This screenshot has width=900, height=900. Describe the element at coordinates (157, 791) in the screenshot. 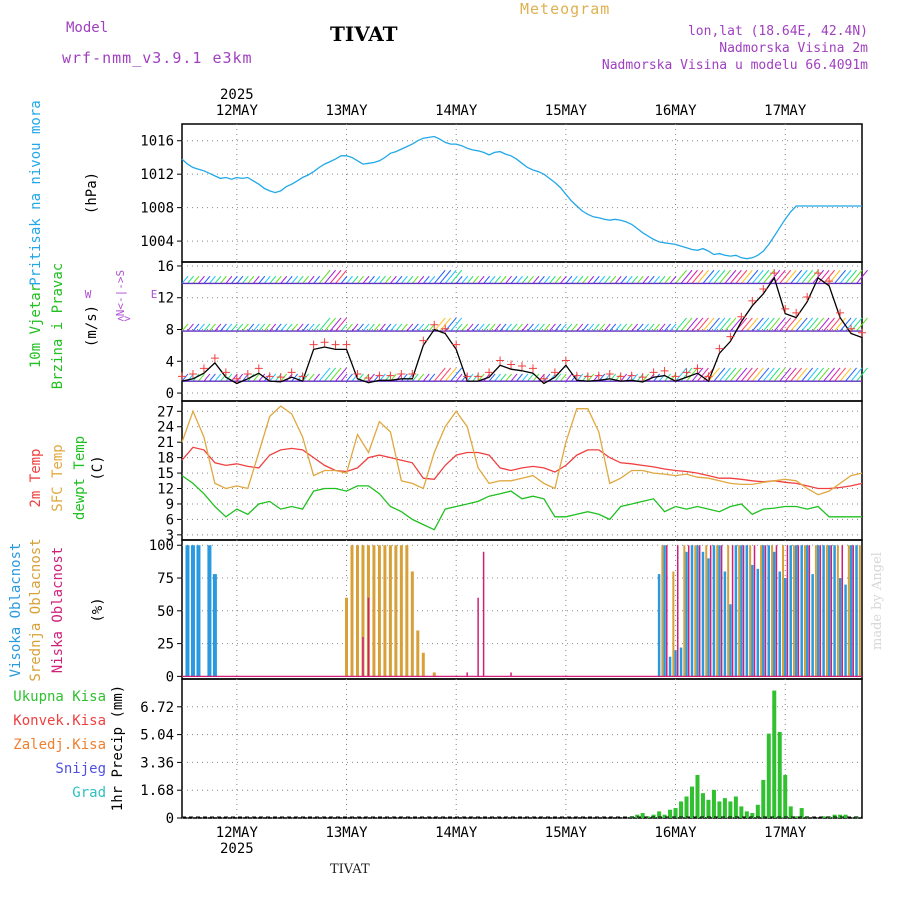

I see `y-tick-label: 1.68` at that location.